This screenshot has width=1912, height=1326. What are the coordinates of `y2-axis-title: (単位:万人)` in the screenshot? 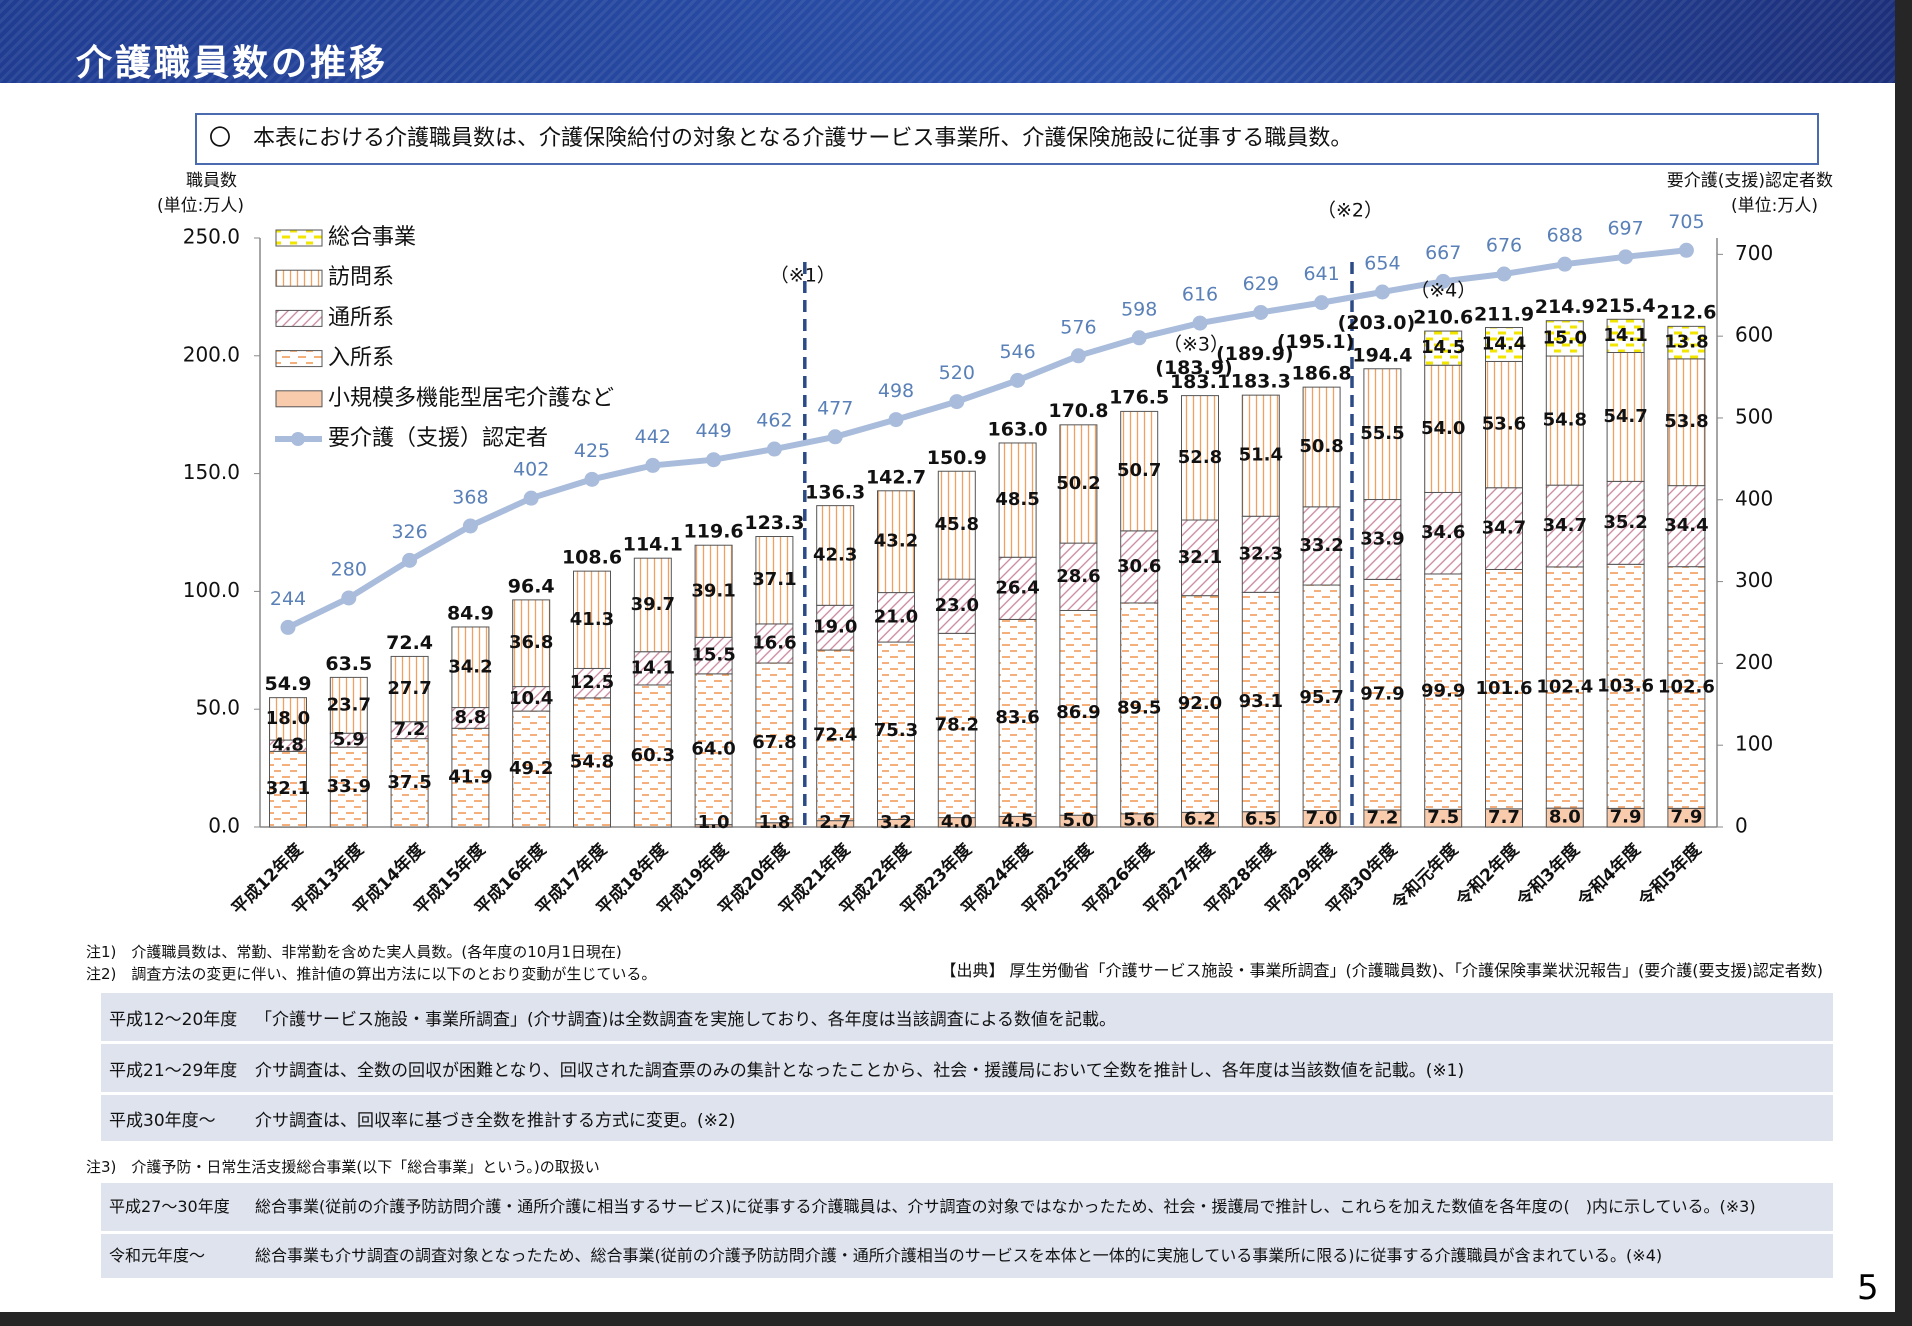 It's located at (1774, 206).